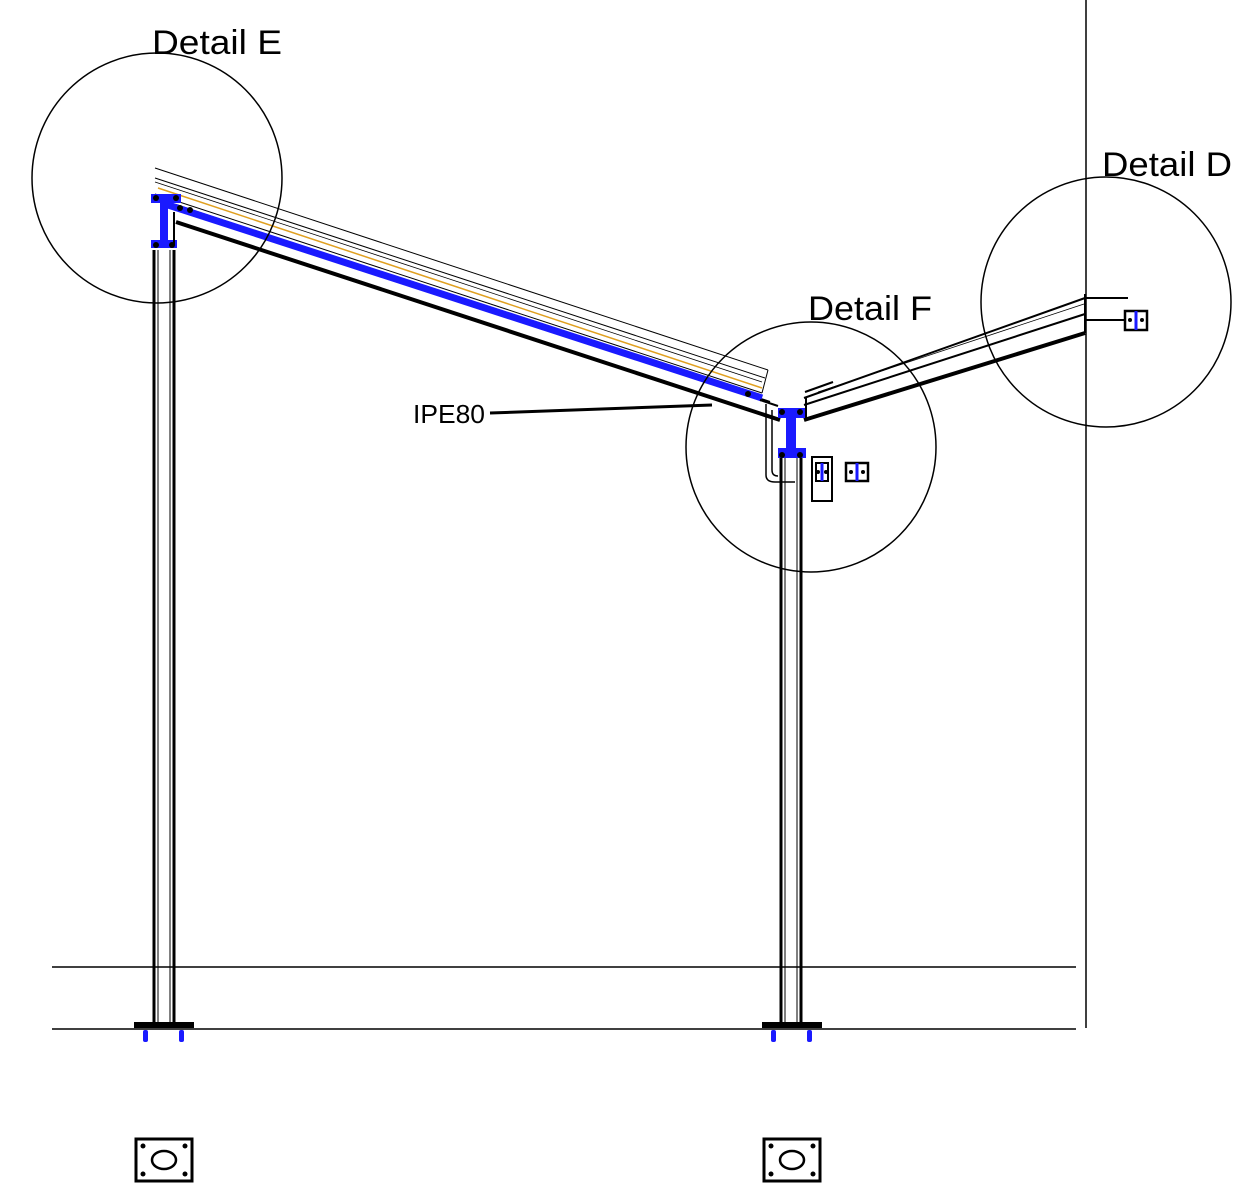 The image size is (1258, 1197). Describe the element at coordinates (1136, 320) in the screenshot. I see `purlin-section-d` at that location.